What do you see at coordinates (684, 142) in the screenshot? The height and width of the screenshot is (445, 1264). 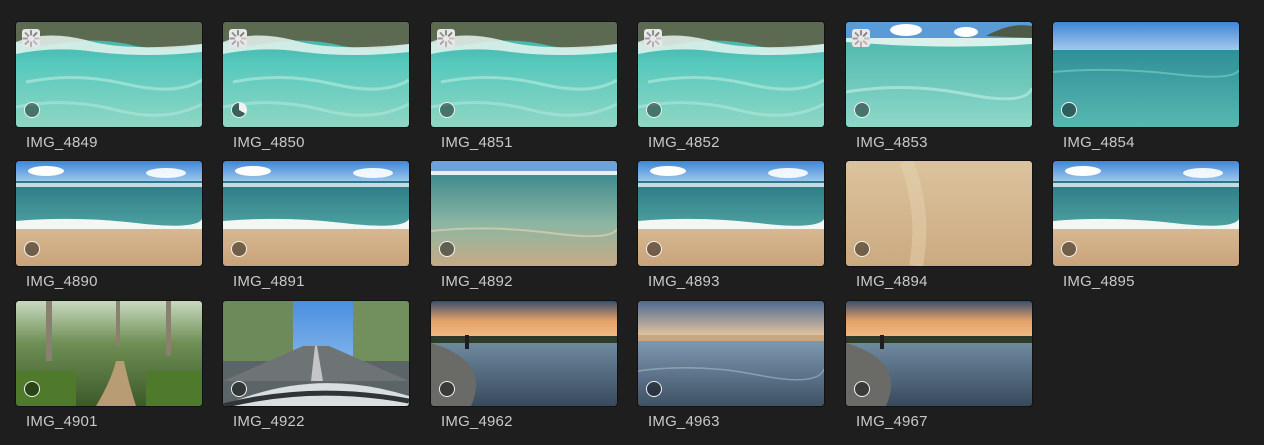 I see `photo-label: IMG_4852` at bounding box center [684, 142].